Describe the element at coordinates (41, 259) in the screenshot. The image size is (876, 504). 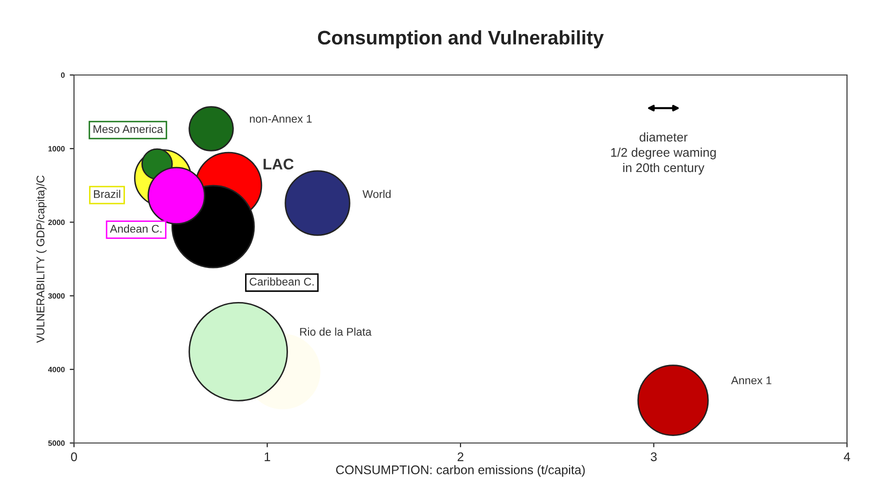
I see `y-axis-title: VULNERABILITY ( GDP/capita)/C` at that location.